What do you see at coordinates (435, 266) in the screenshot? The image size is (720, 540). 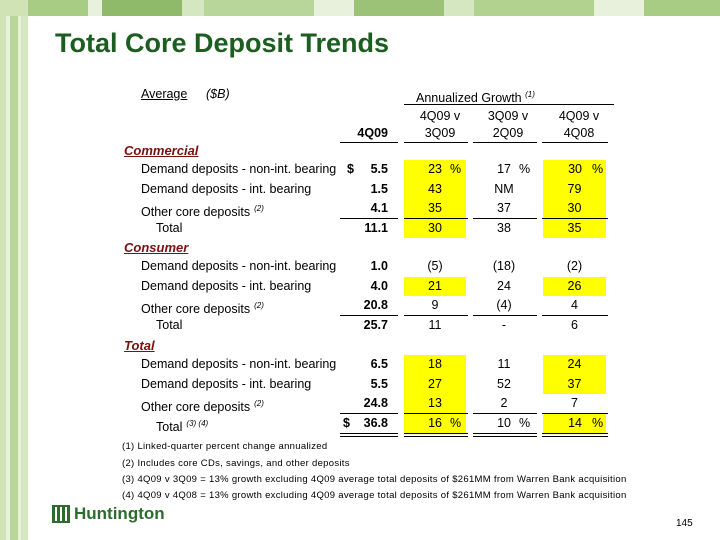 I see `growth-value: (5)` at bounding box center [435, 266].